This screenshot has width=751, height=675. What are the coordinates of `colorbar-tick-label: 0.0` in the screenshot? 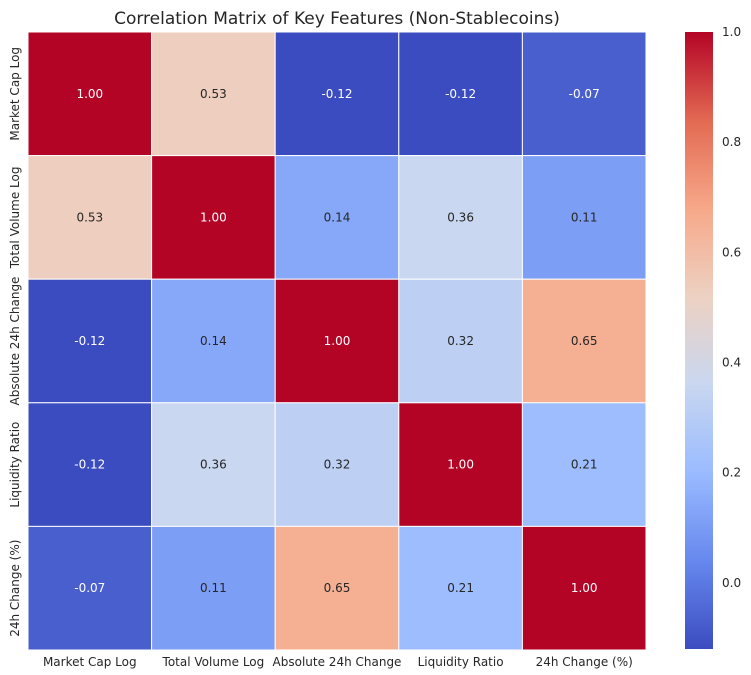 It's located at (731, 583).